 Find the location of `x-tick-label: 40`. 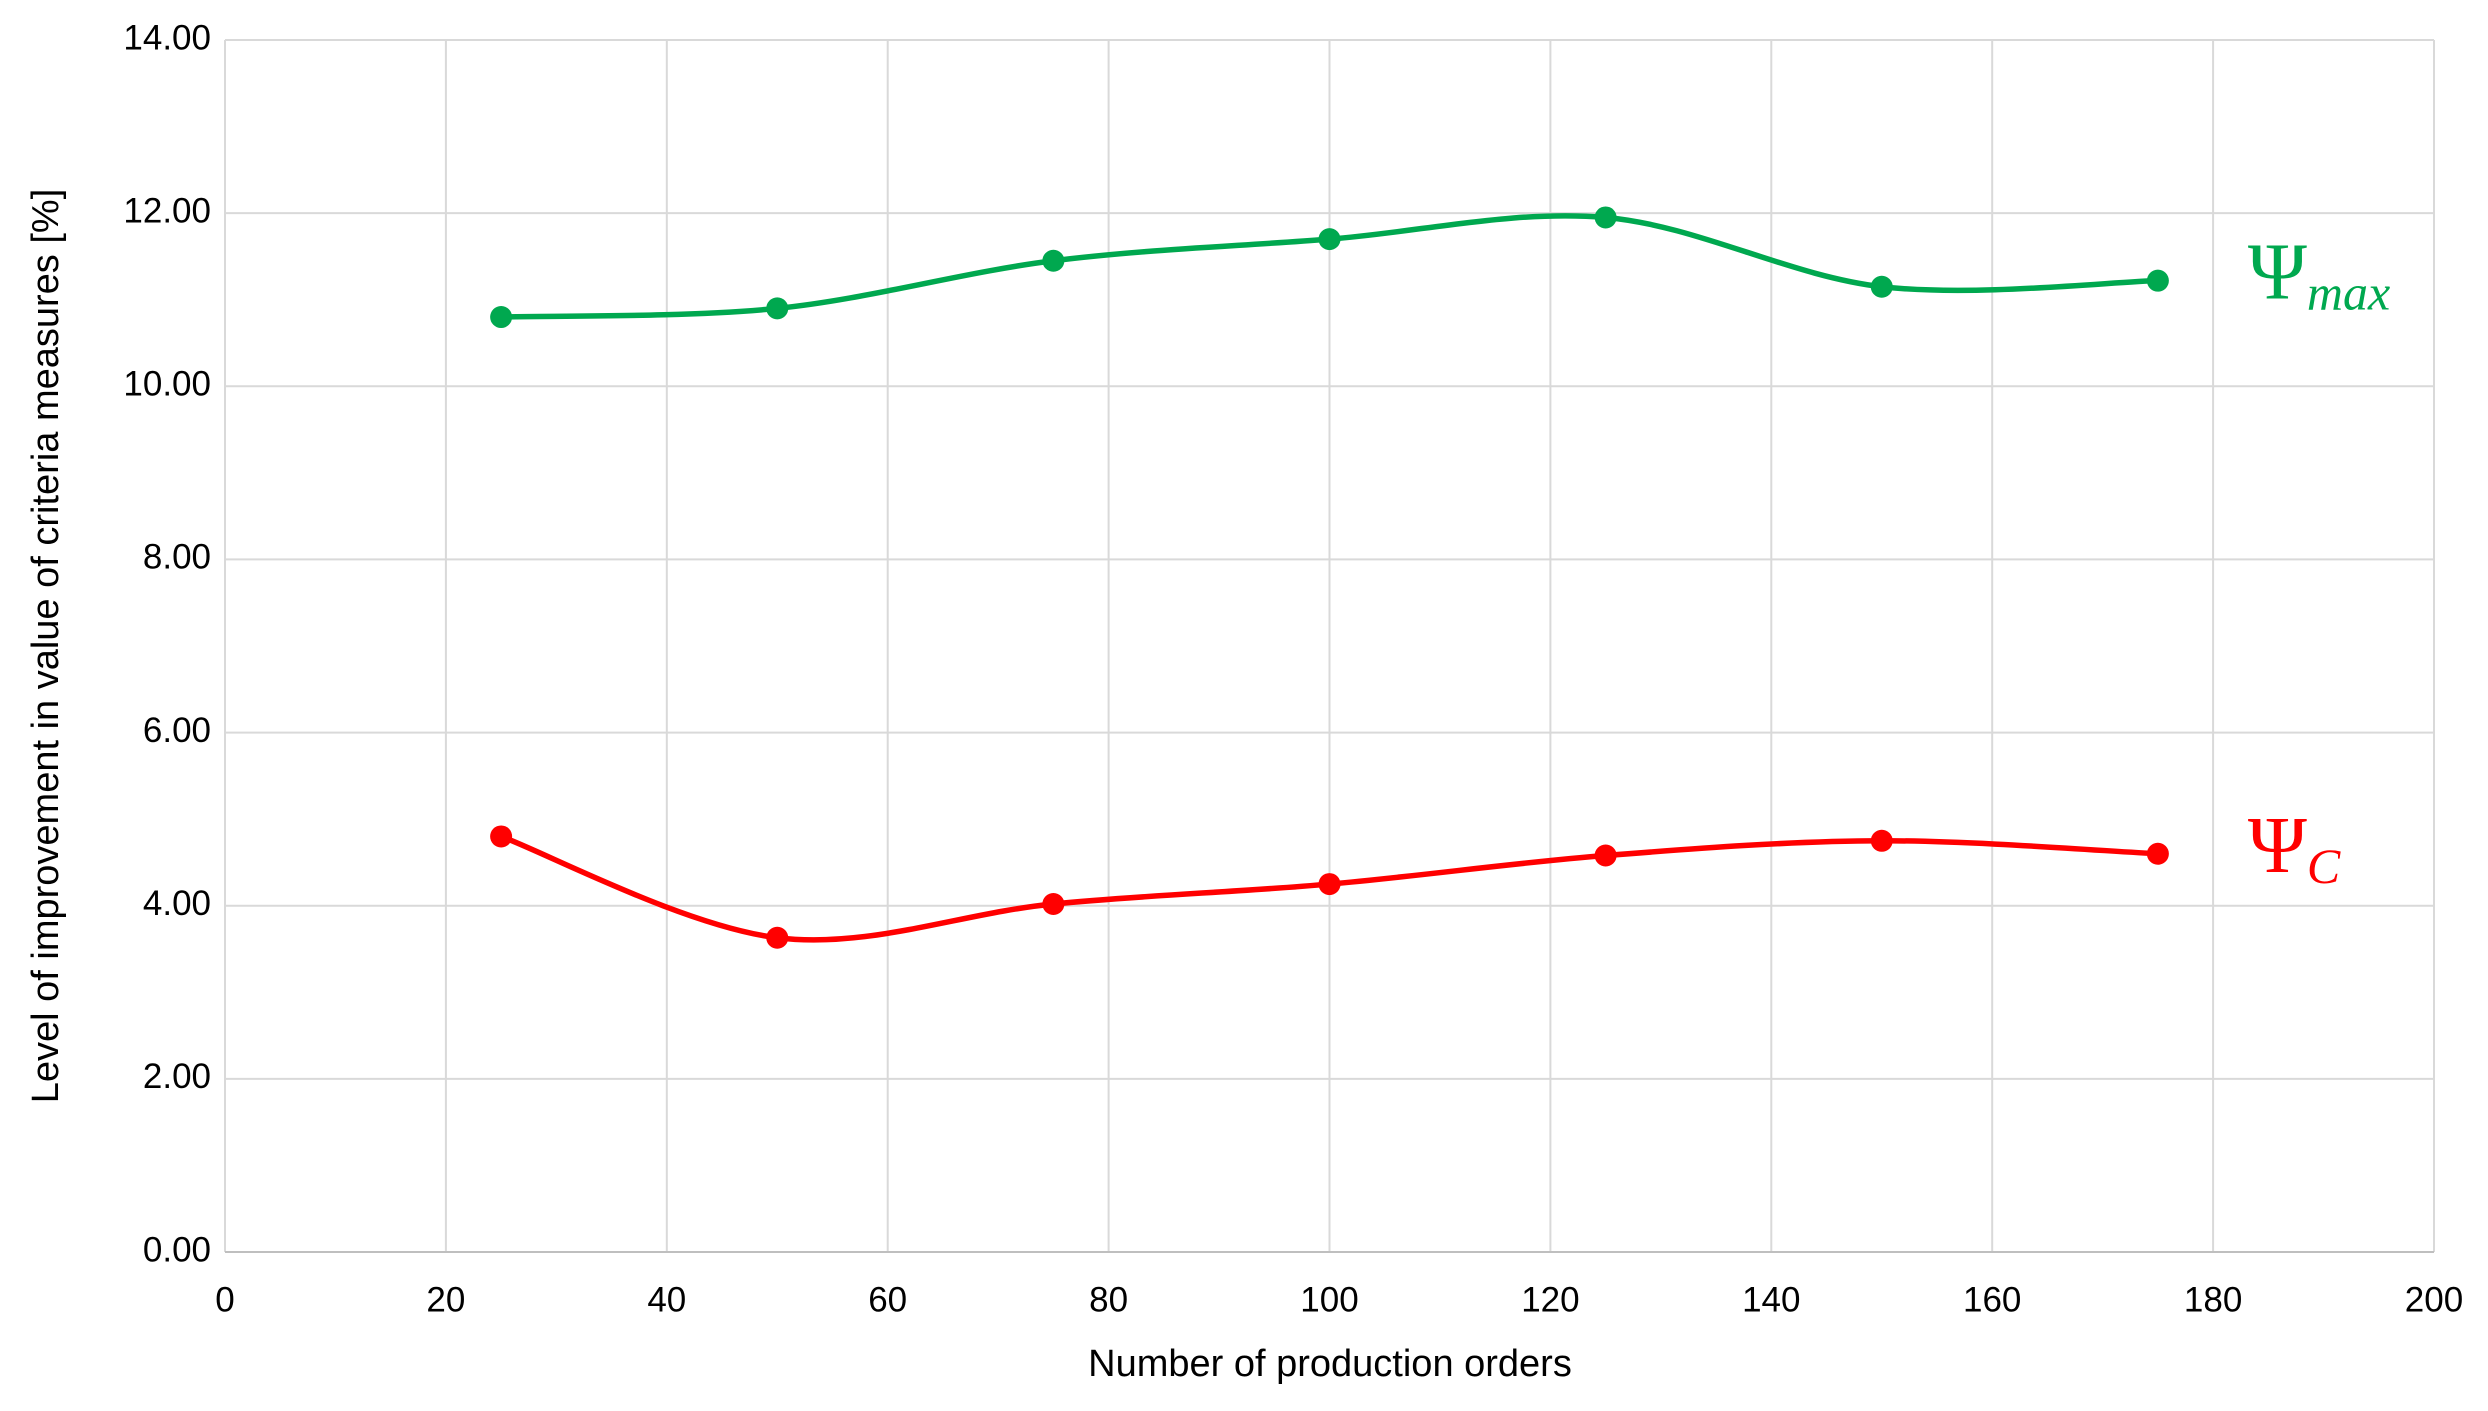

x-tick-label: 40 is located at coordinates (666, 1299).